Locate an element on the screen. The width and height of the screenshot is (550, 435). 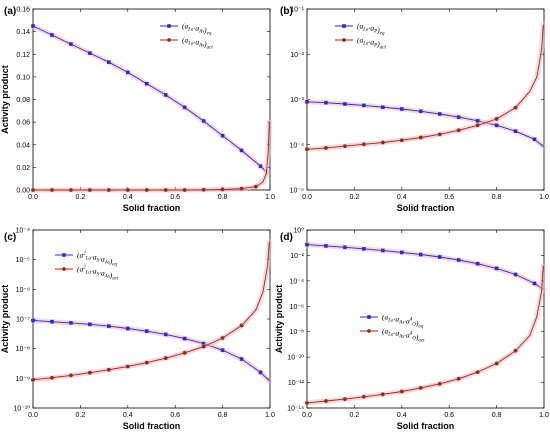
y-tick-label: 10⁰ is located at coordinates (298, 231).